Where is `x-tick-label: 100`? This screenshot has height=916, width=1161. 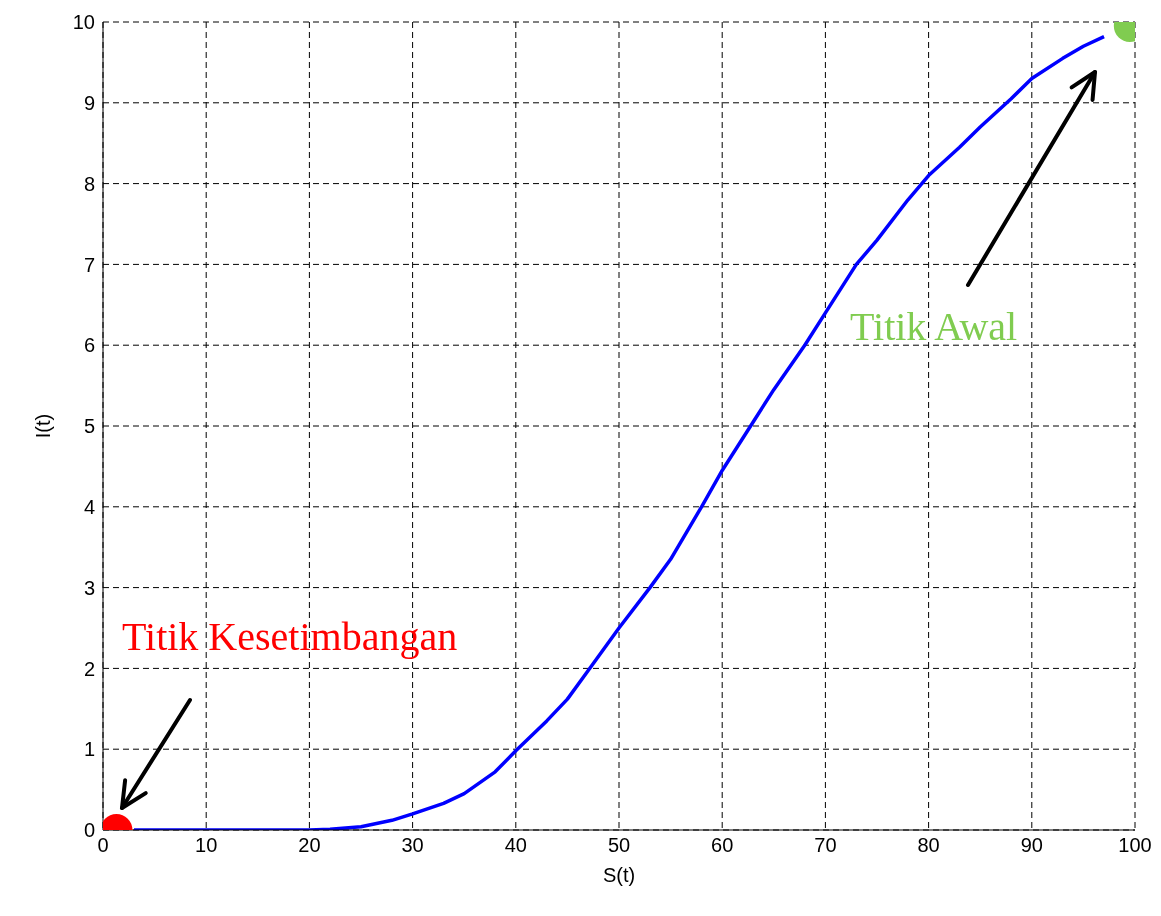 x-tick-label: 100 is located at coordinates (1135, 845).